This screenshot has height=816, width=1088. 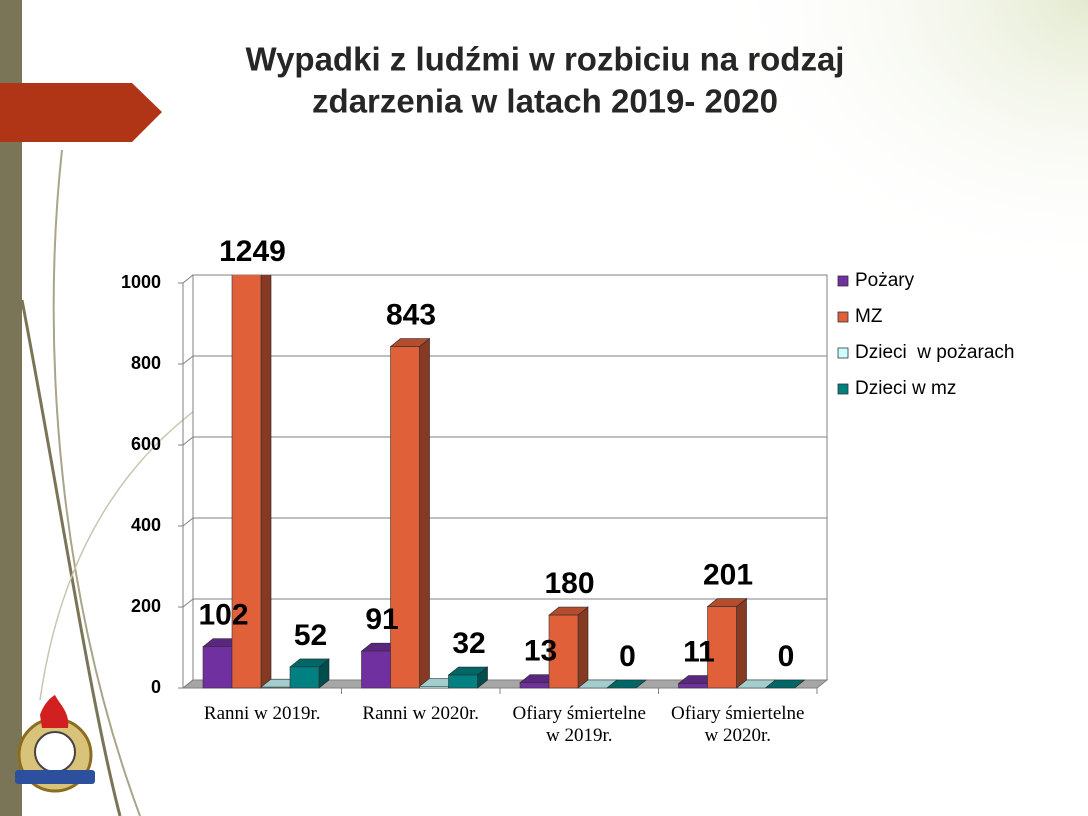 I want to click on chart-title: Wypadki z ludźmi w rozbiciu na rodzaj, so click(x=545, y=59).